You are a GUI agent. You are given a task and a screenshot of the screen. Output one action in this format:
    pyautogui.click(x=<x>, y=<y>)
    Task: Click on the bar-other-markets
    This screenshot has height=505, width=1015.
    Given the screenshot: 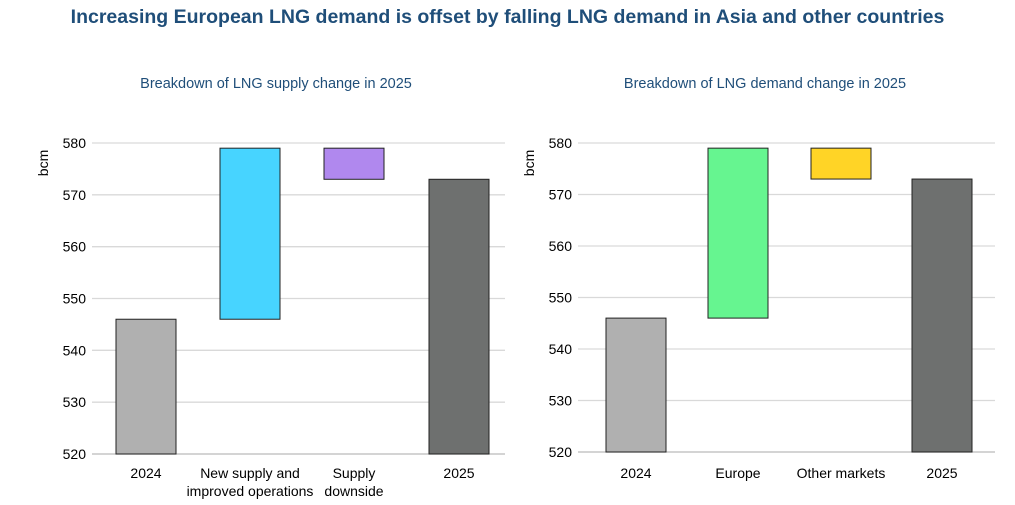 What is the action you would take?
    pyautogui.click(x=841, y=163)
    